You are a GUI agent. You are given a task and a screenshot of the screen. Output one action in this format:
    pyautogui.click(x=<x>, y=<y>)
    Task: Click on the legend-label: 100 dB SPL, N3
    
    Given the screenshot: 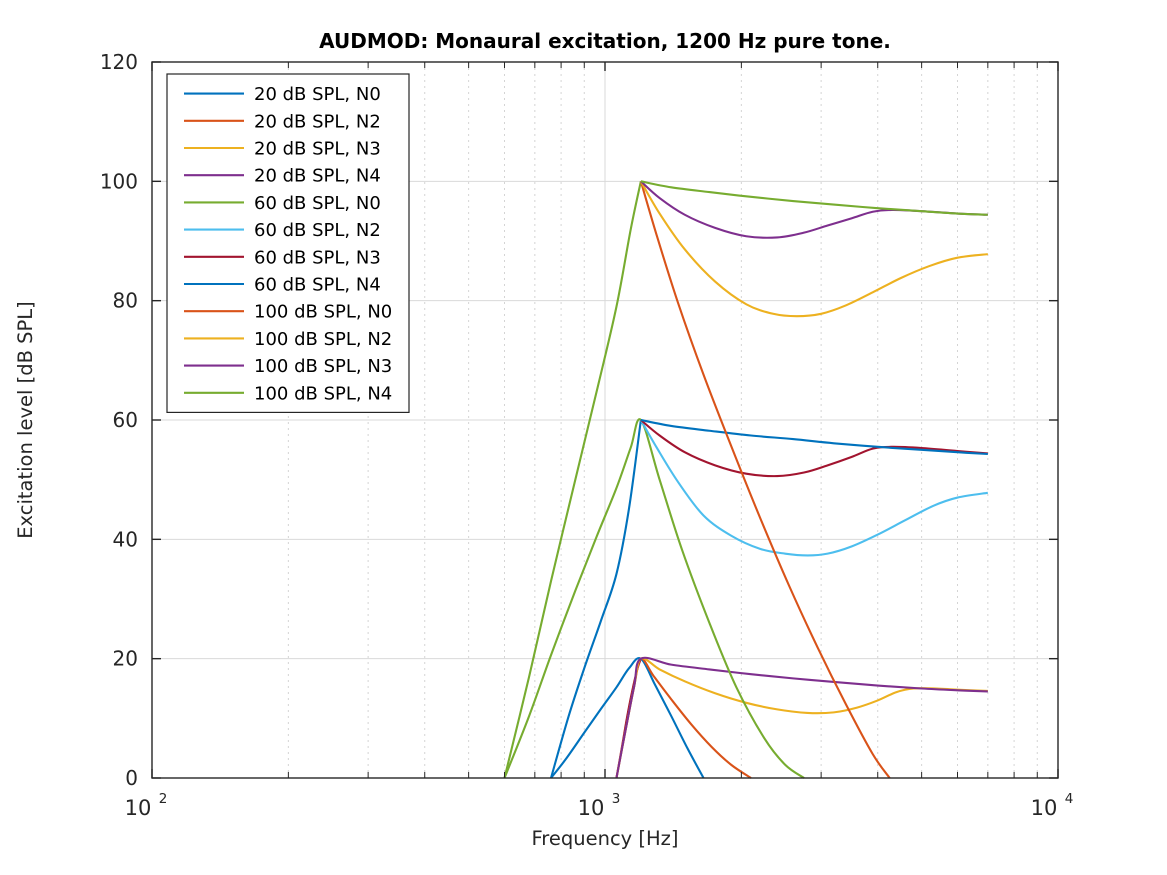 What is the action you would take?
    pyautogui.click(x=323, y=366)
    